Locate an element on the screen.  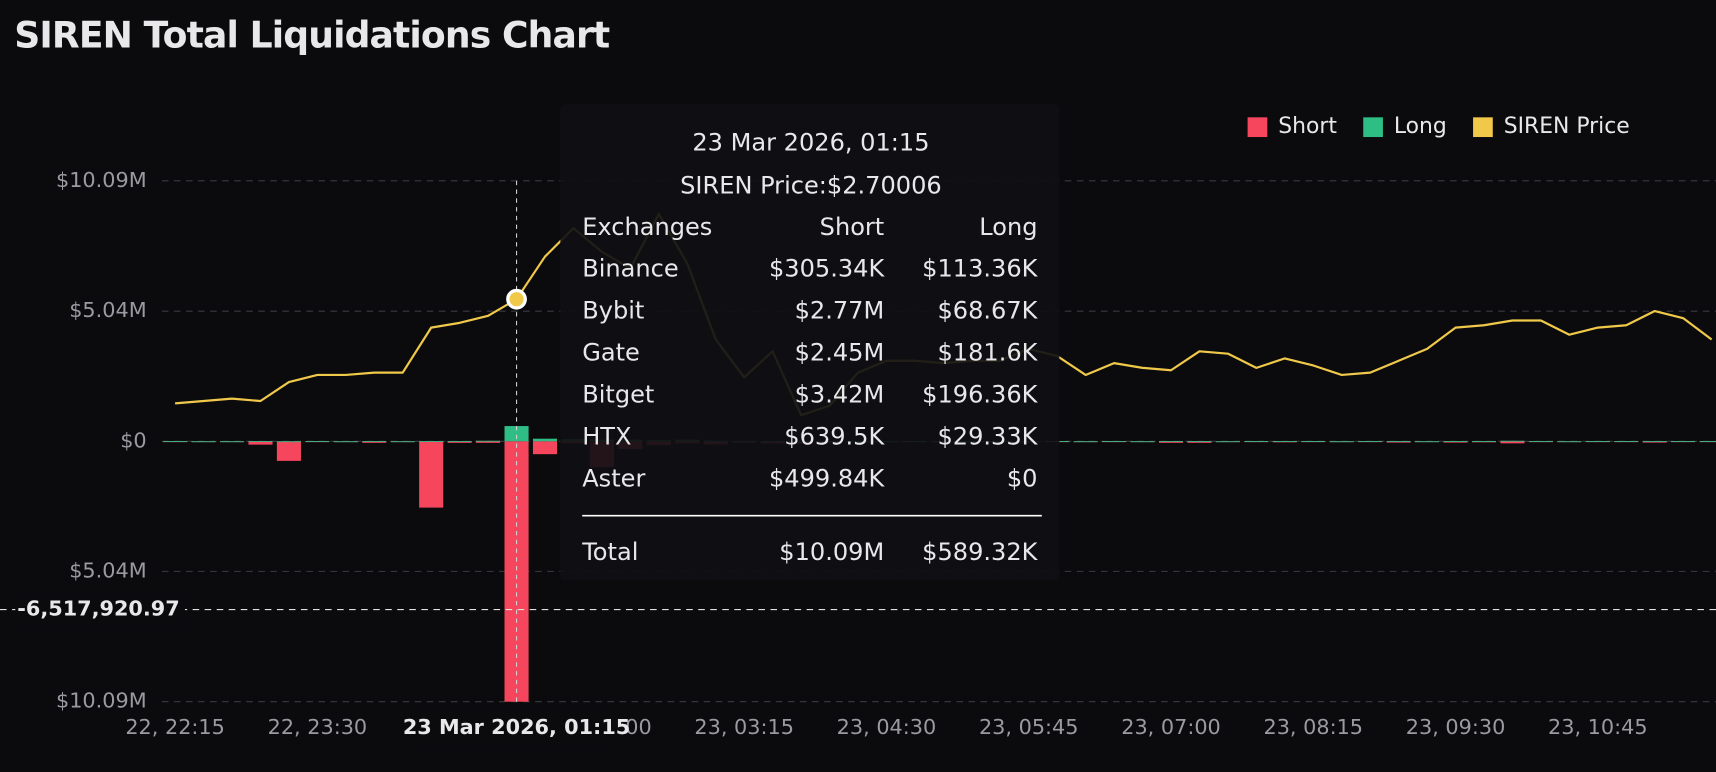
tooltip-total: Total is located at coordinates (609, 552).